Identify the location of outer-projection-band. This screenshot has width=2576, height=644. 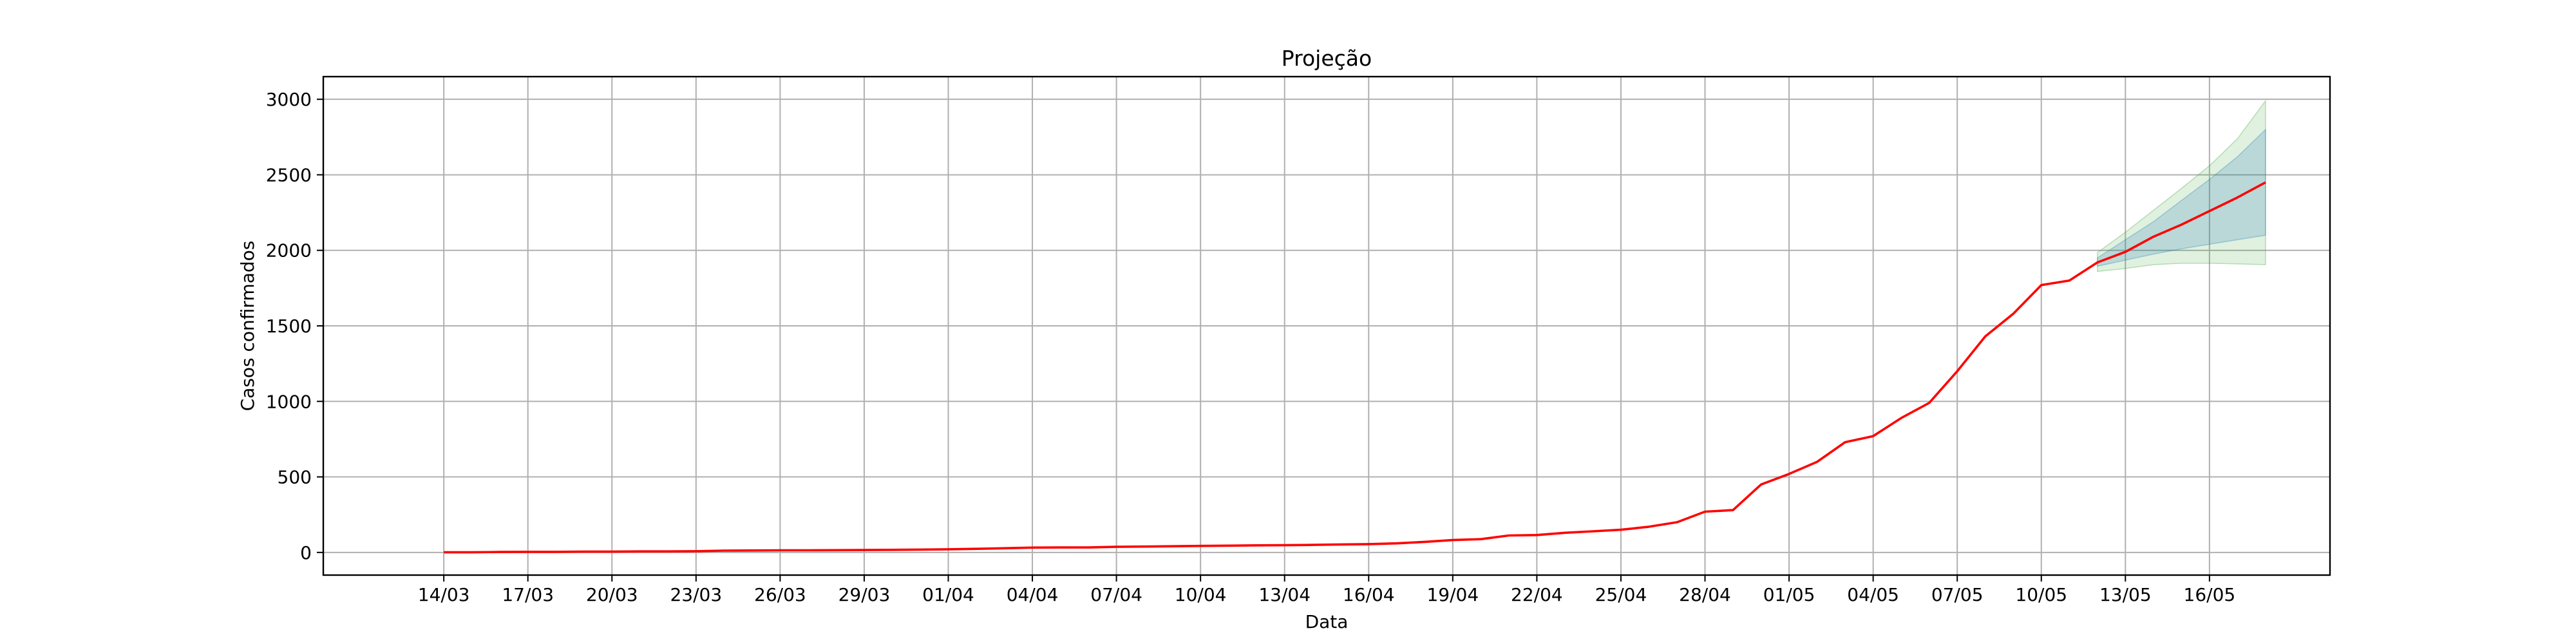
(2181, 185).